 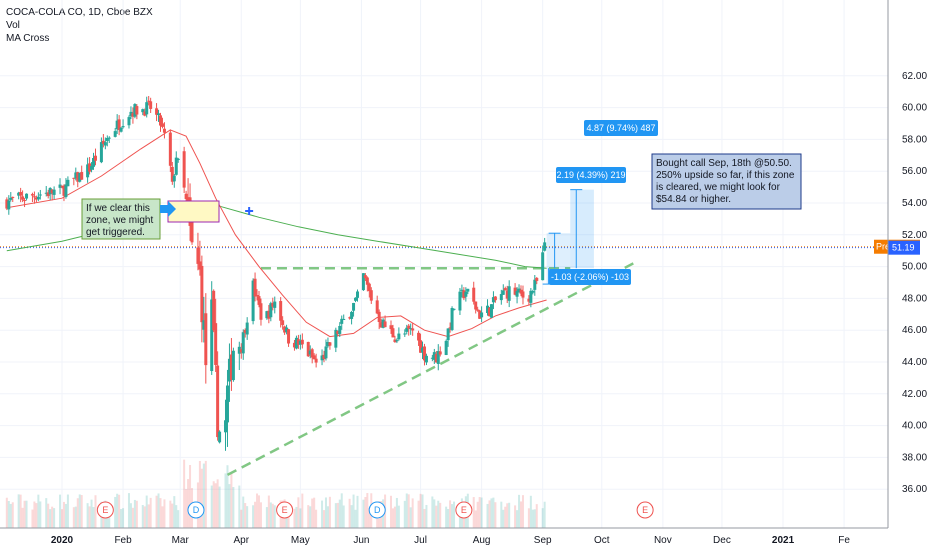 I want to click on trigger-zone-box, so click(x=193, y=211).